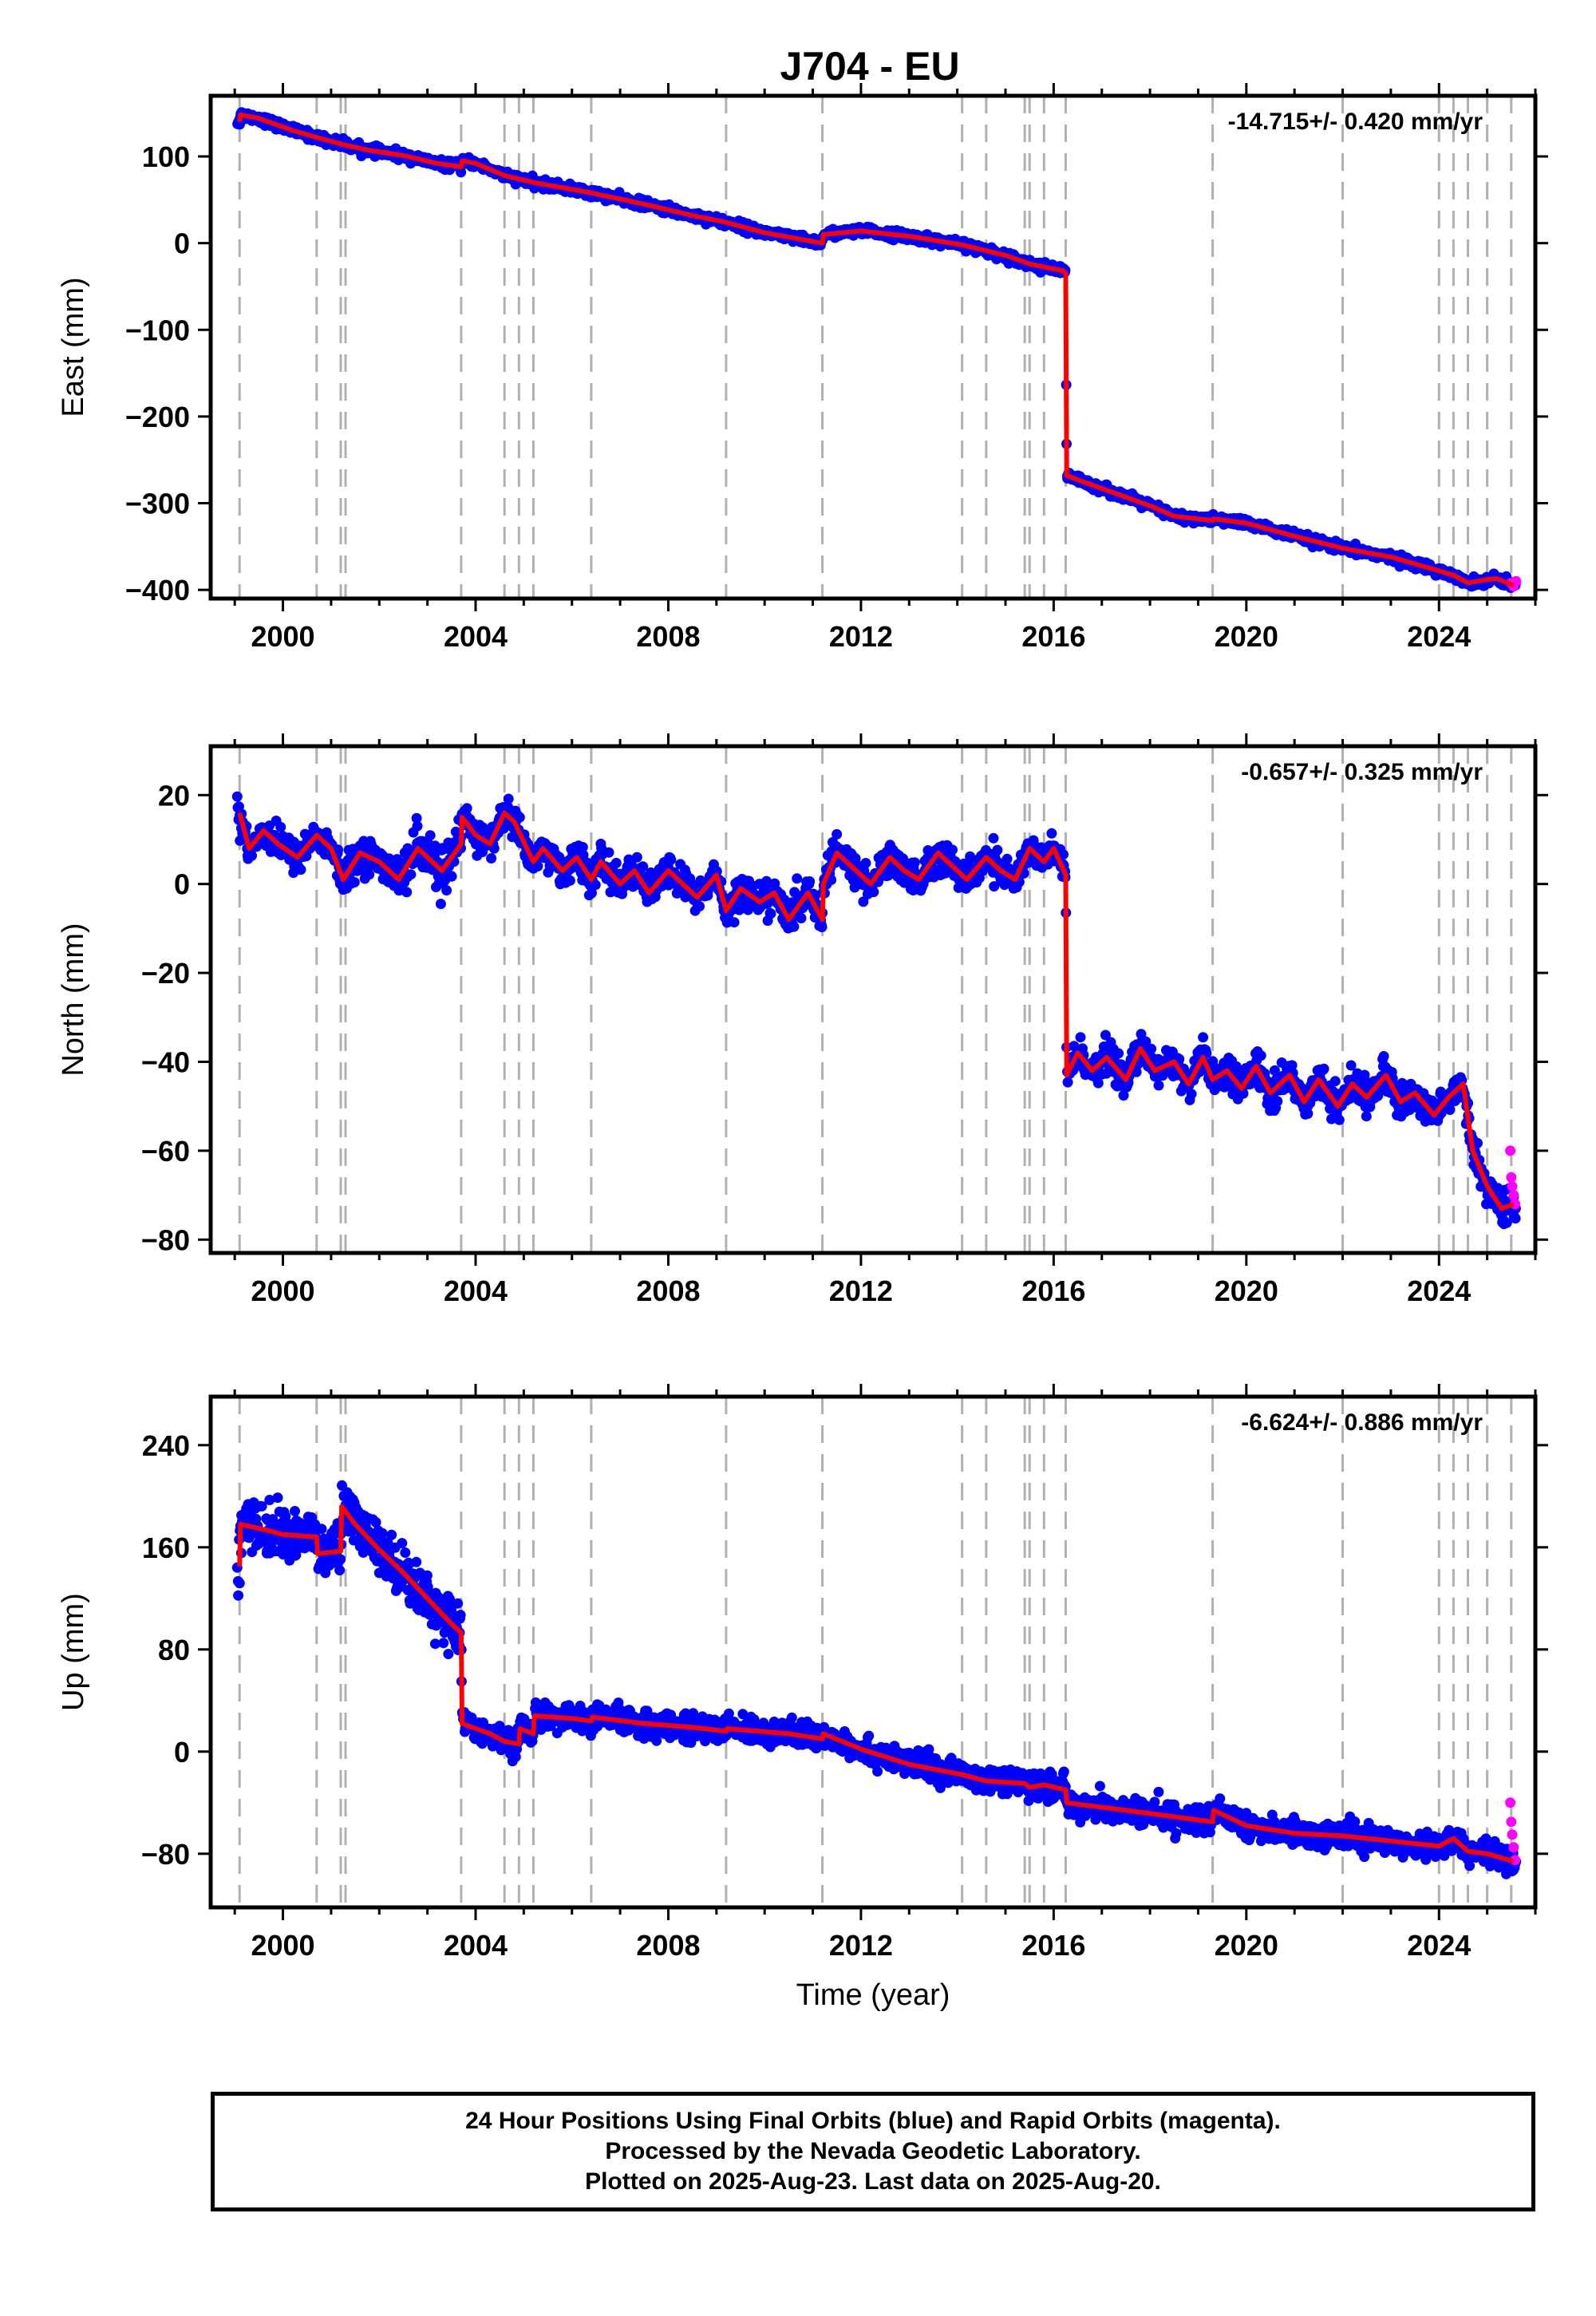  I want to click on east-x-tick-label: 2016, so click(1053, 636).